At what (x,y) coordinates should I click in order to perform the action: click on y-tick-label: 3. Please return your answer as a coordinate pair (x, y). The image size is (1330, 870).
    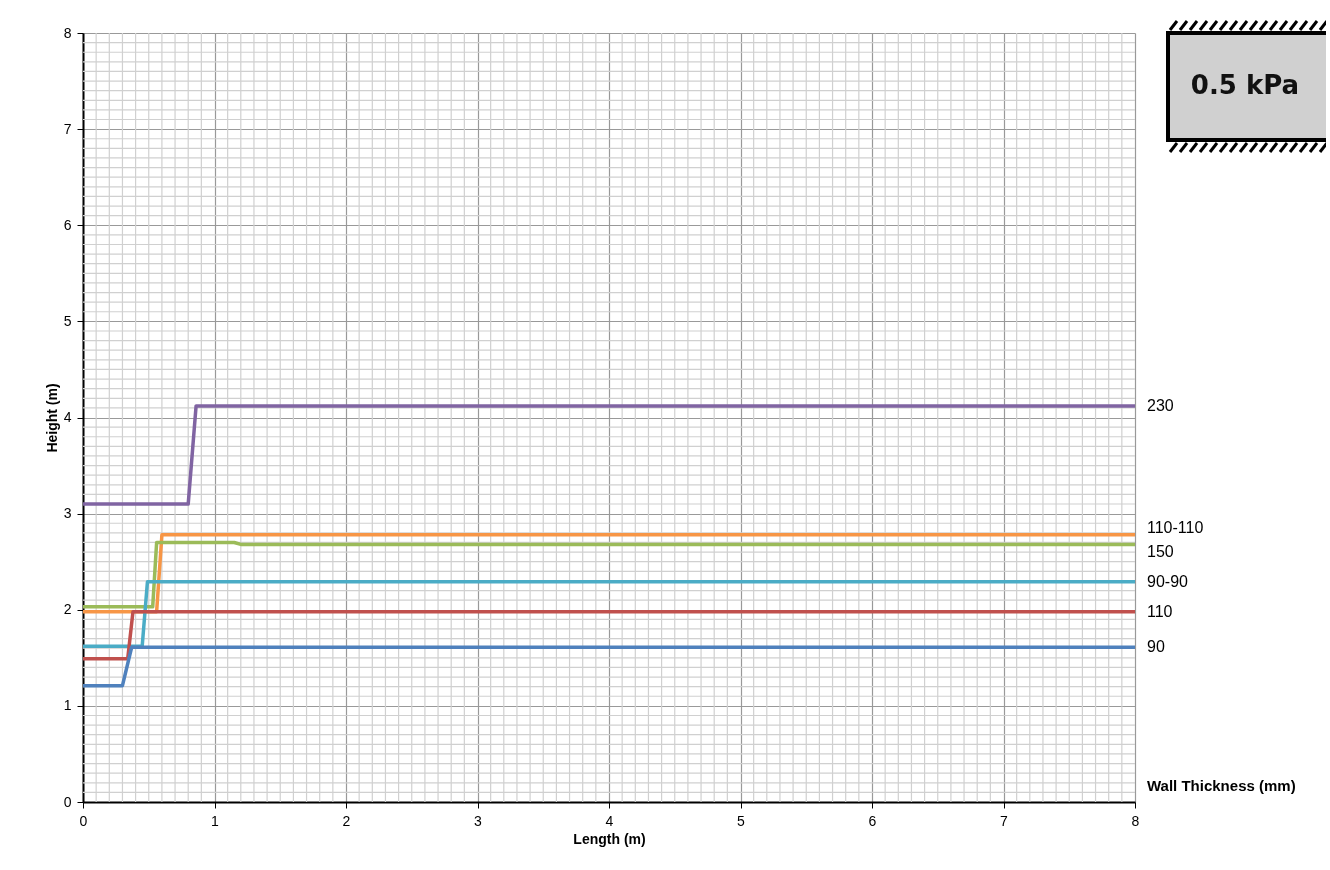
    Looking at the image, I should click on (67, 513).